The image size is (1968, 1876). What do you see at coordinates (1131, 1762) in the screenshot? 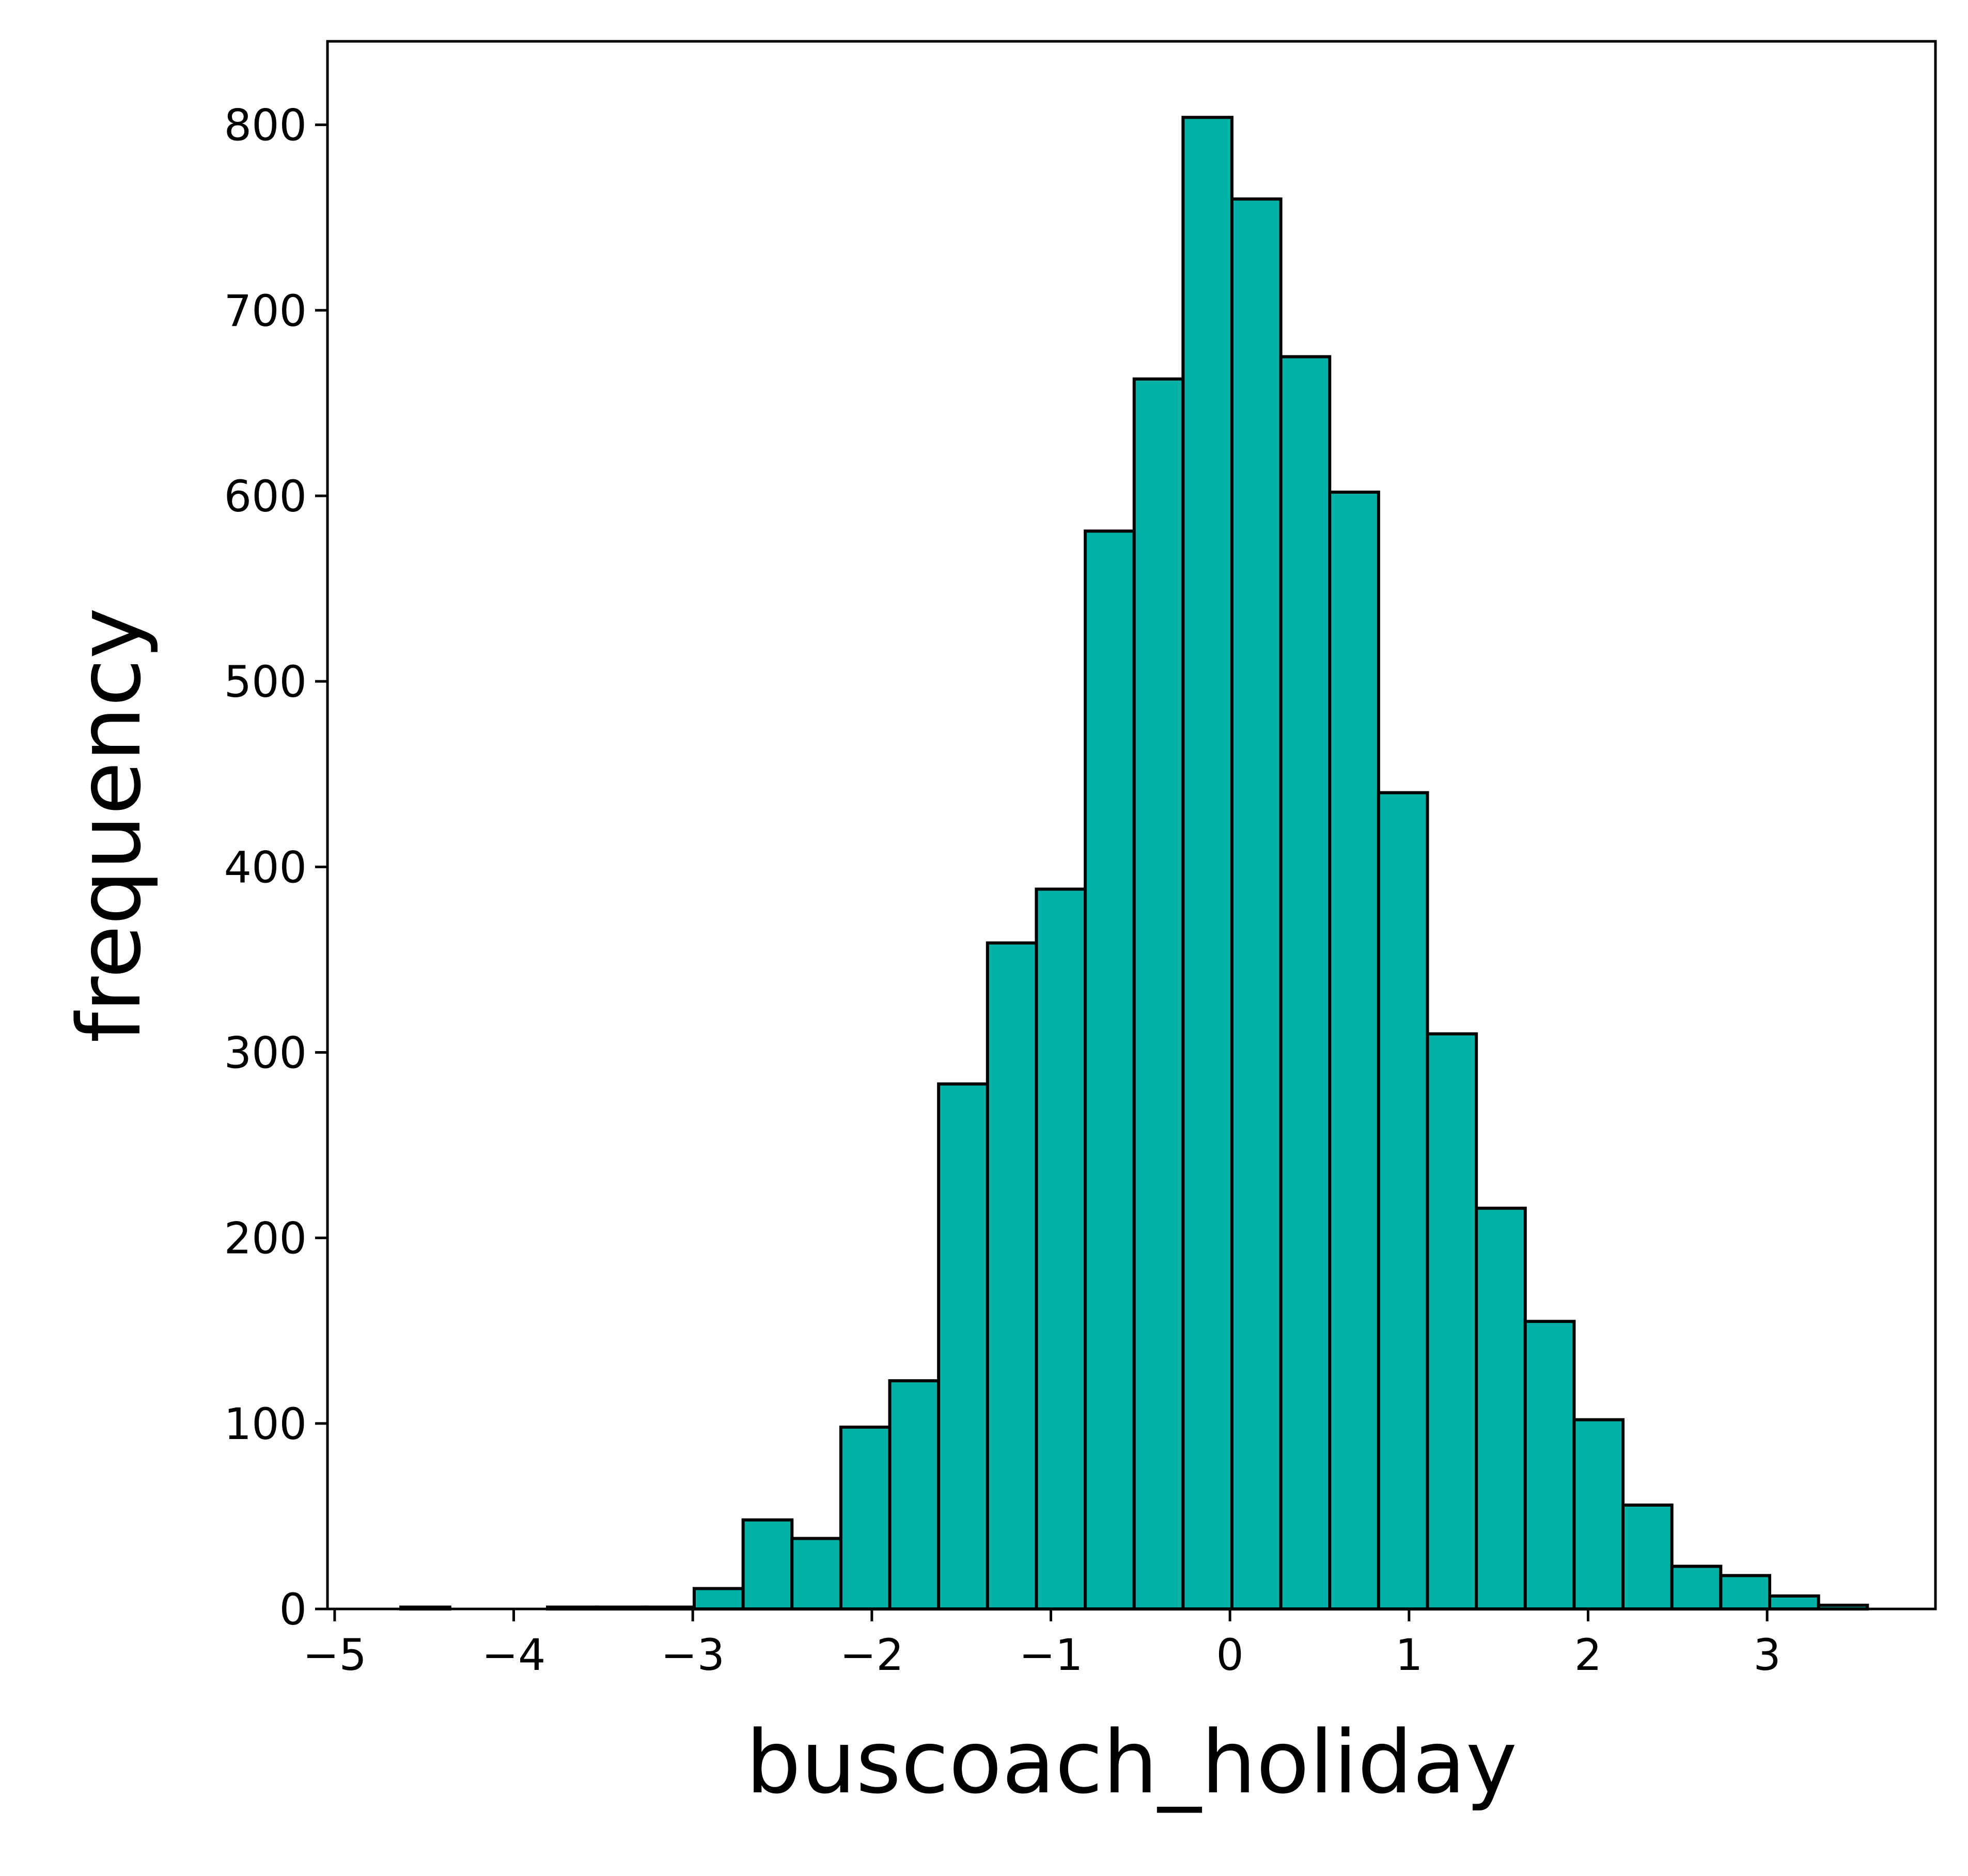
I see `x-axis-label: buscoach_holiday` at bounding box center [1131, 1762].